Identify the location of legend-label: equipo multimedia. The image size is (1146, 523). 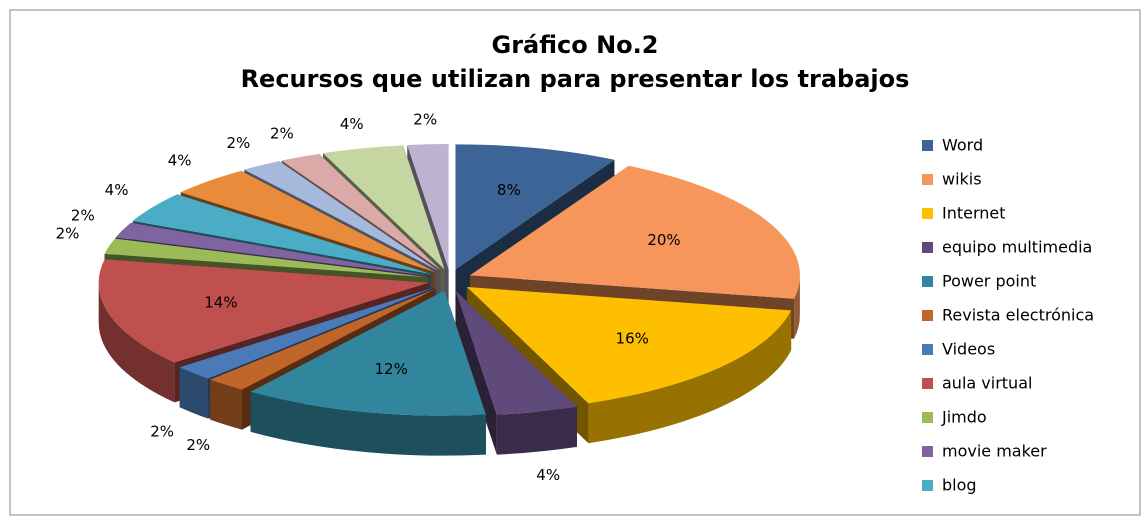
(1017, 247).